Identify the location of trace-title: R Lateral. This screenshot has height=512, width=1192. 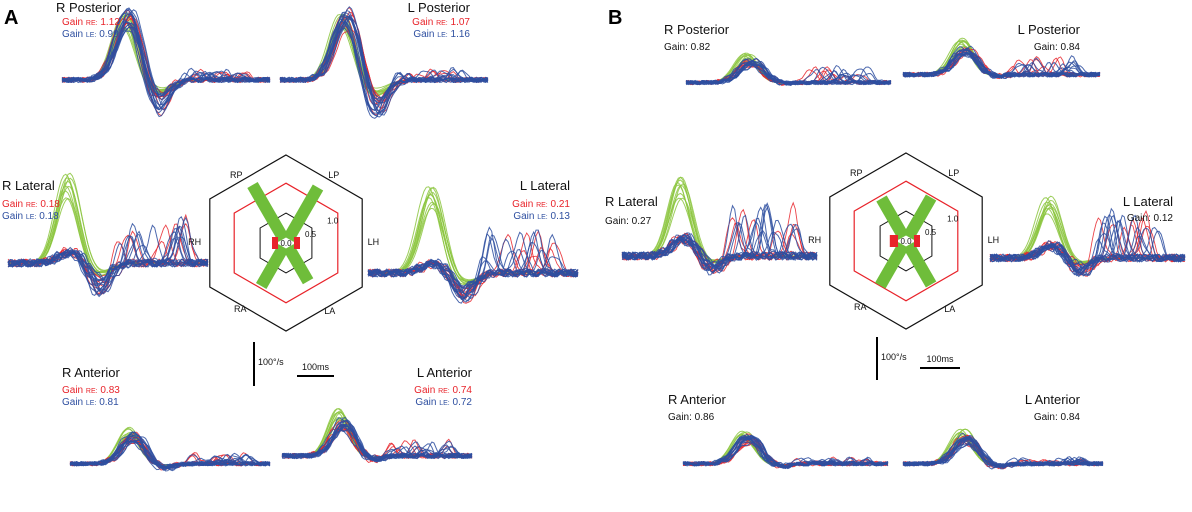
(28, 185).